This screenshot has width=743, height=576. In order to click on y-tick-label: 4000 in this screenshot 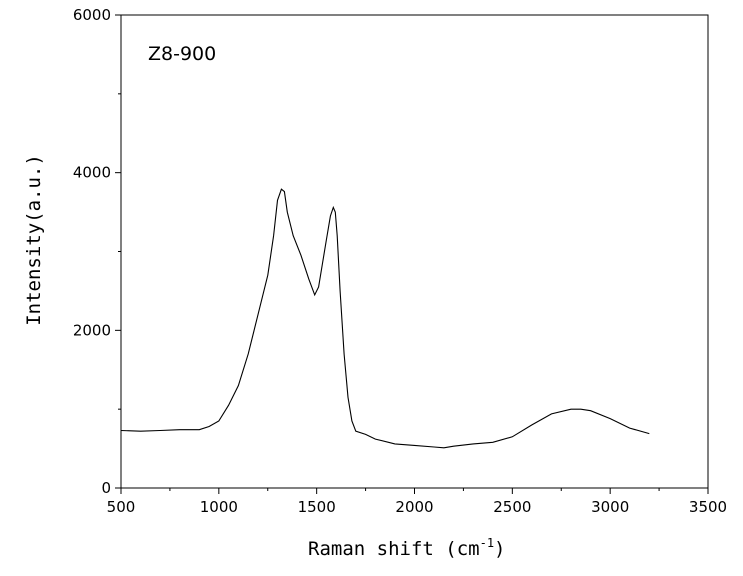, I will do `click(92, 173)`.